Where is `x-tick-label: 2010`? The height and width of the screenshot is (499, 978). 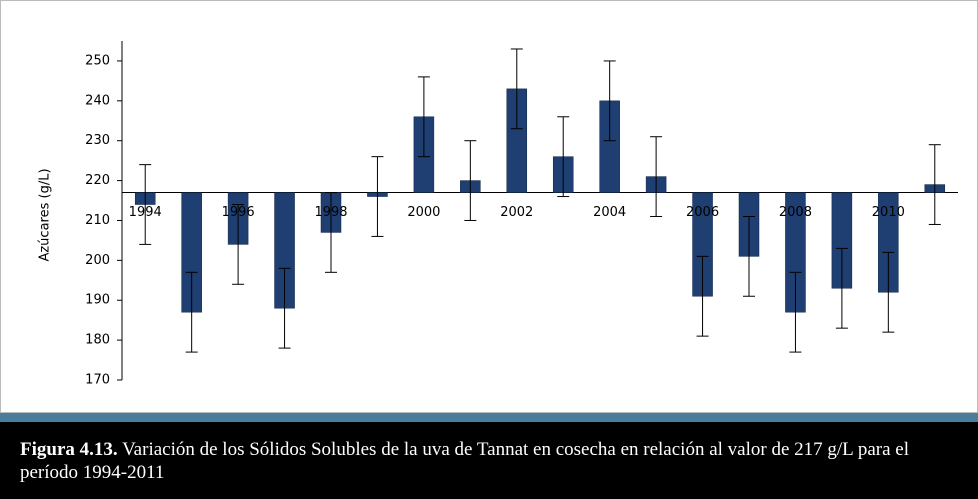
x-tick-label: 2010 is located at coordinates (888, 212).